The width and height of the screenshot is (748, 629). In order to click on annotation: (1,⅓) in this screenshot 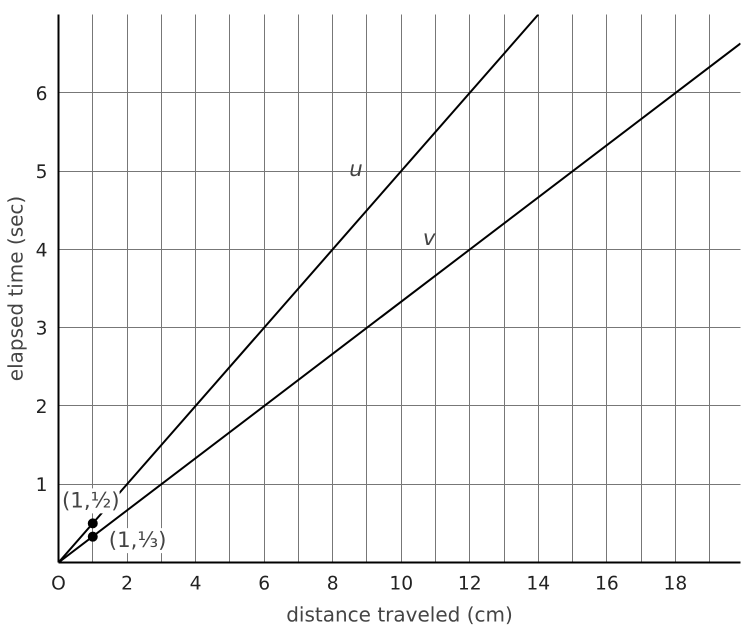, I will do `click(137, 541)`.